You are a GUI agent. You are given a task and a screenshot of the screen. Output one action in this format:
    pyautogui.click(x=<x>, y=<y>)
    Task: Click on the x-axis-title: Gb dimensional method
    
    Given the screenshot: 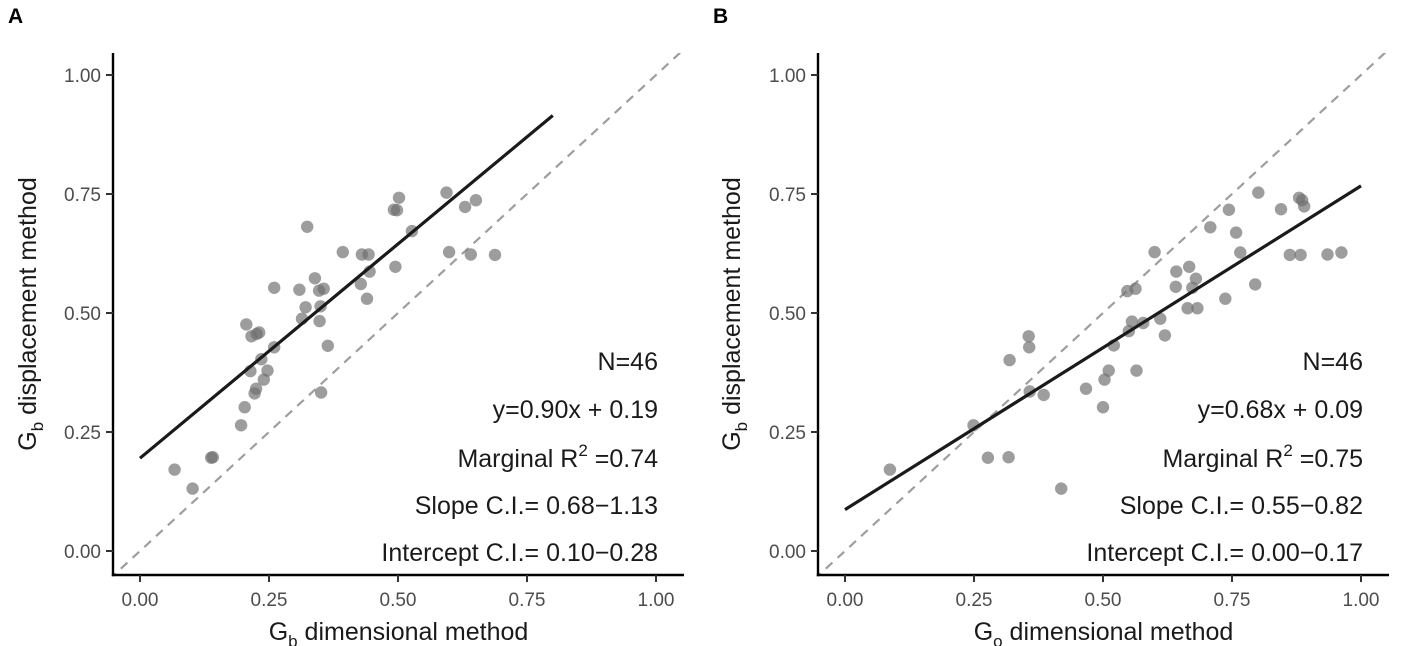 What is the action you would take?
    pyautogui.click(x=399, y=632)
    